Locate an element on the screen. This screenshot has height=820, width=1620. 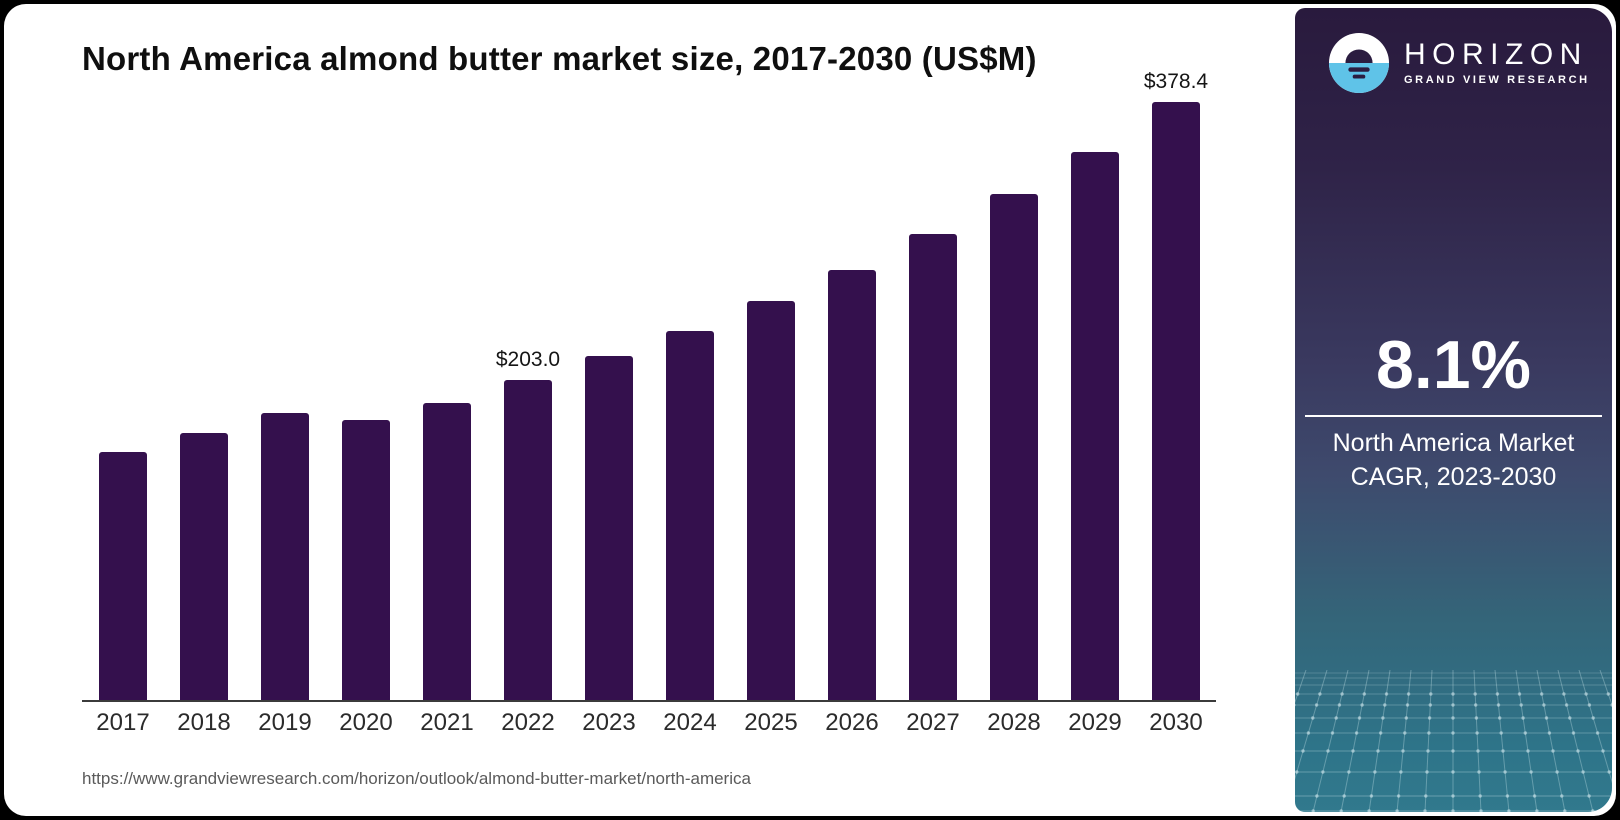
cagr-value: 8.1% is located at coordinates (1453, 365).